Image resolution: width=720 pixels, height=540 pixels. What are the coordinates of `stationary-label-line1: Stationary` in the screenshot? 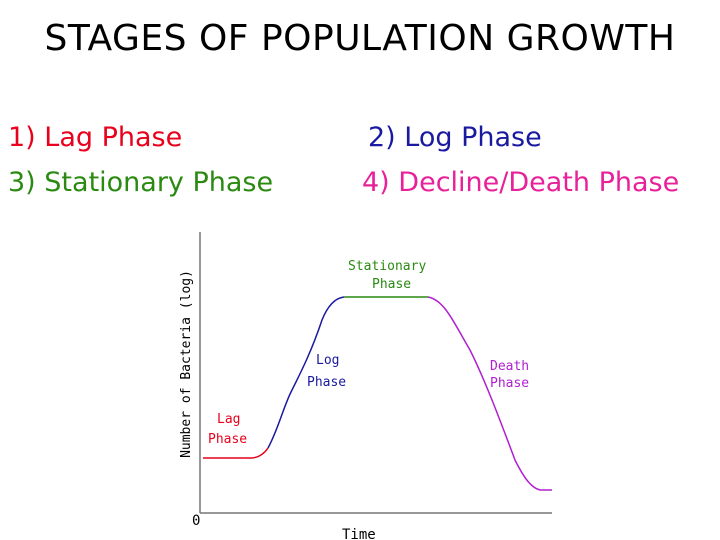 It's located at (387, 266).